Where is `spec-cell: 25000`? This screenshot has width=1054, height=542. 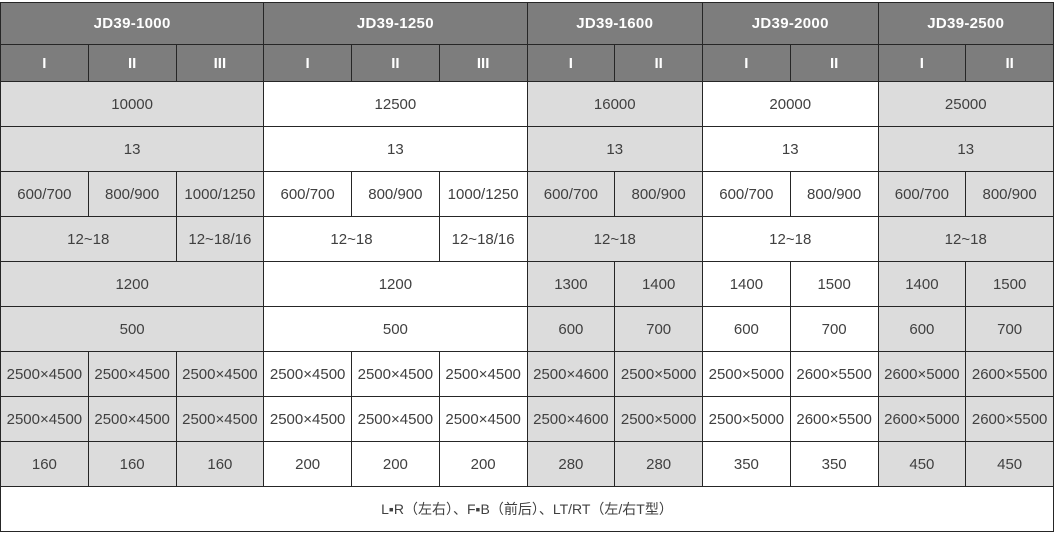
spec-cell: 25000 is located at coordinates (965, 104).